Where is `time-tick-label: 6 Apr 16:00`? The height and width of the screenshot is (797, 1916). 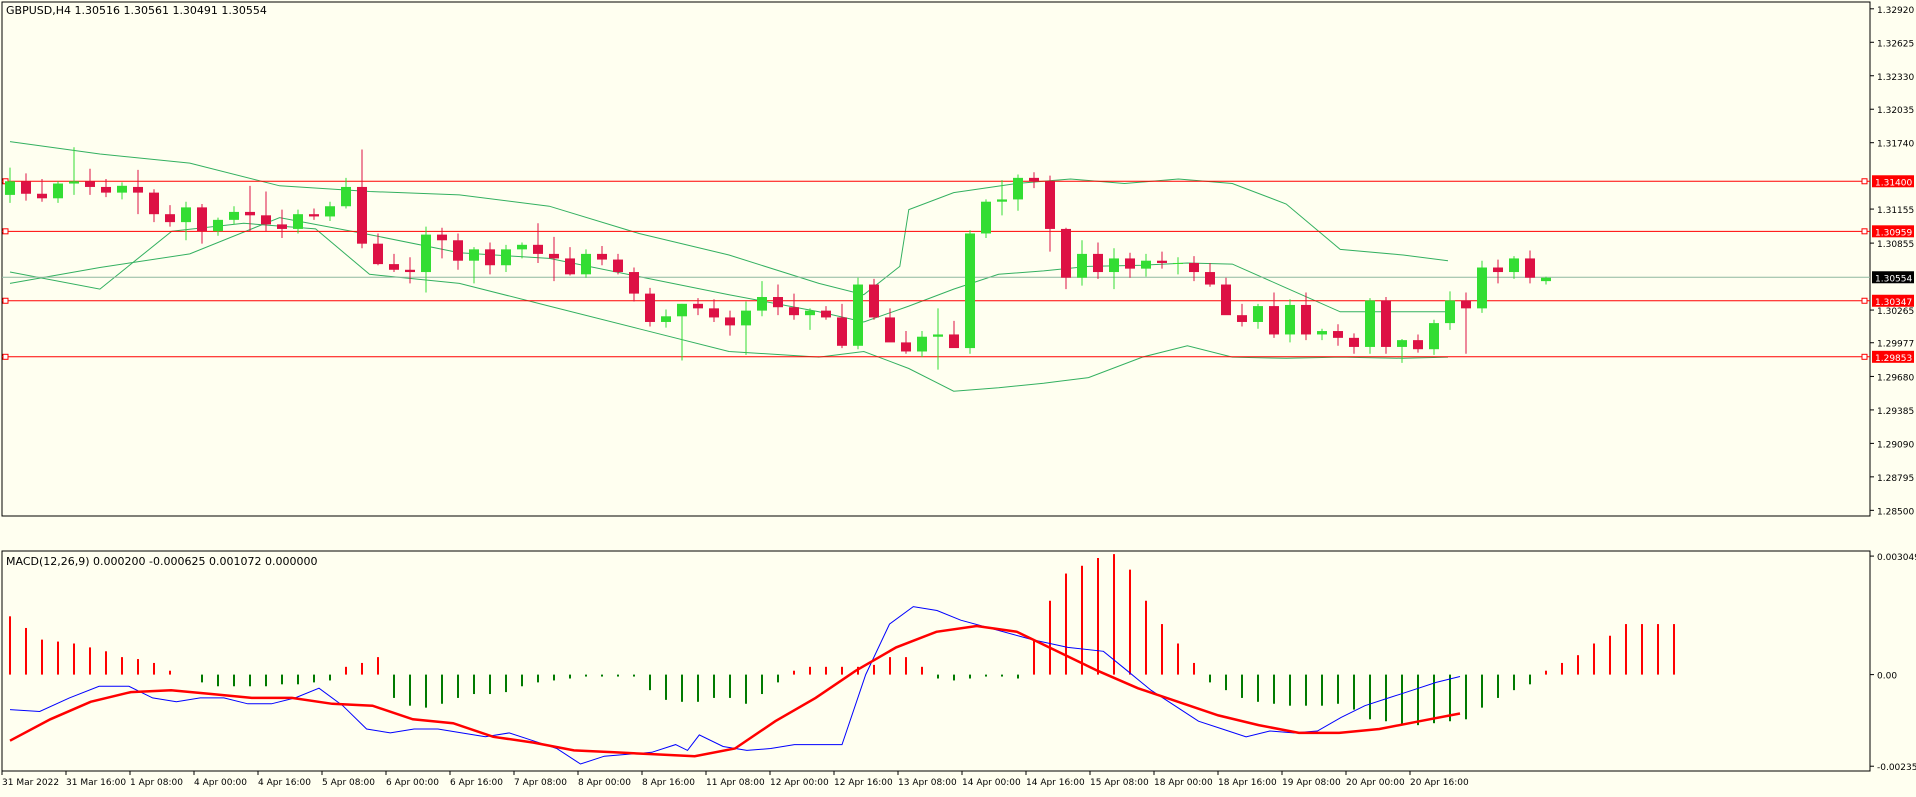
time-tick-label: 6 Apr 16:00 is located at coordinates (476, 783).